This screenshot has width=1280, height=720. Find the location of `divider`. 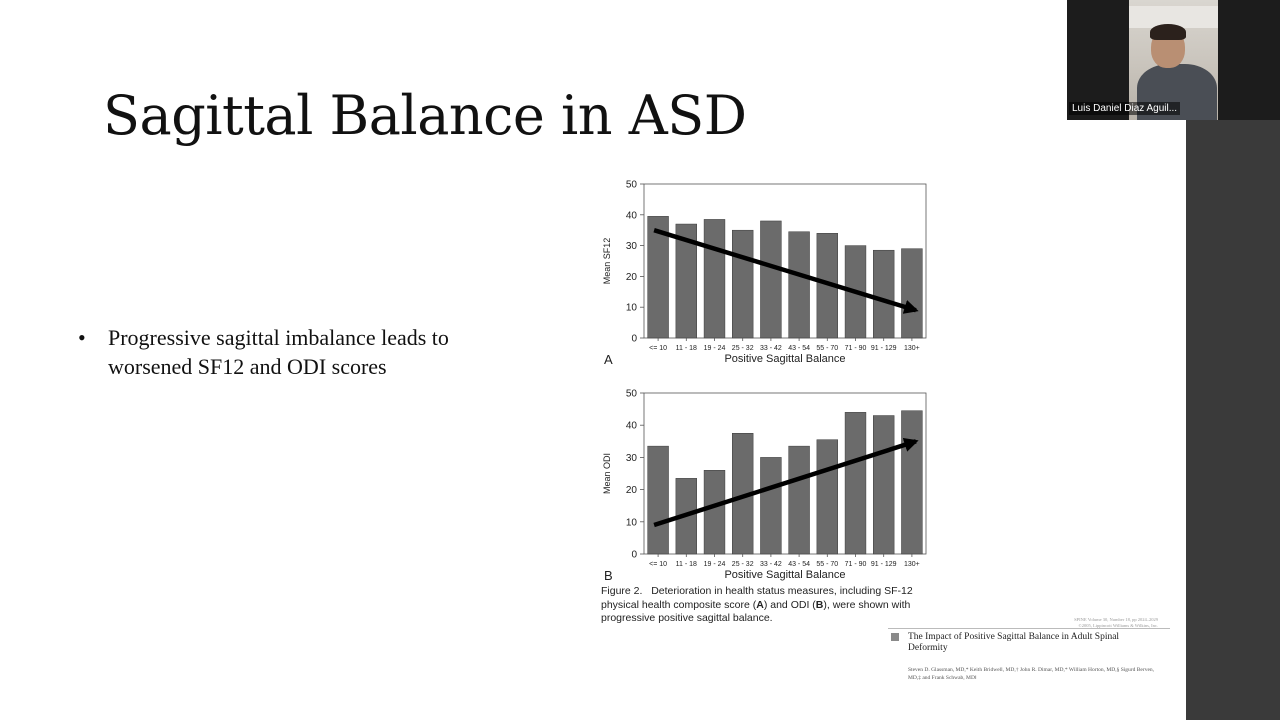

divider is located at coordinates (1029, 628).